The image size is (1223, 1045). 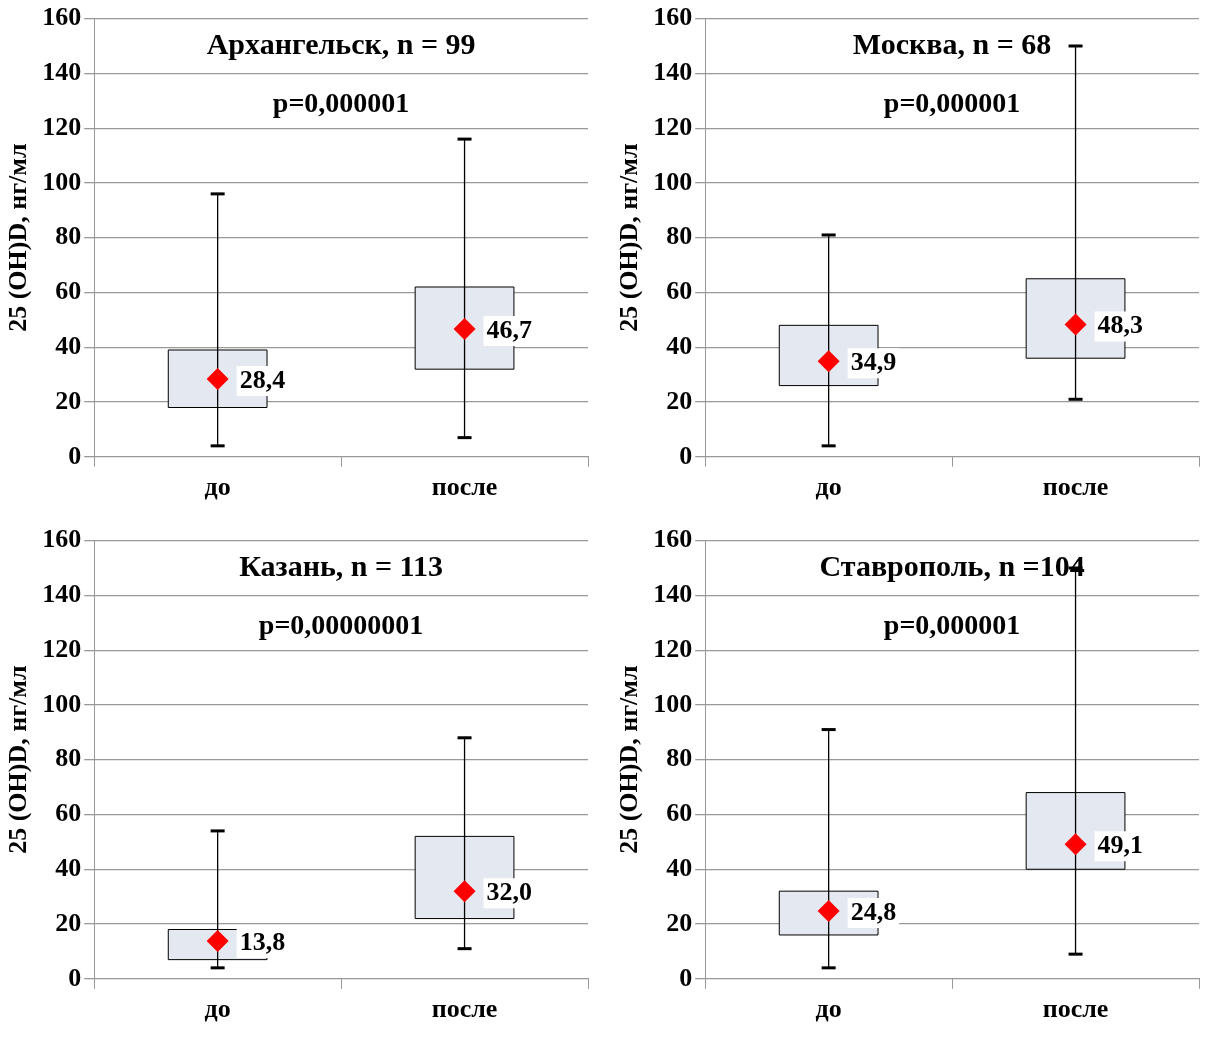 I want to click on text: 46,7, so click(x=509, y=329).